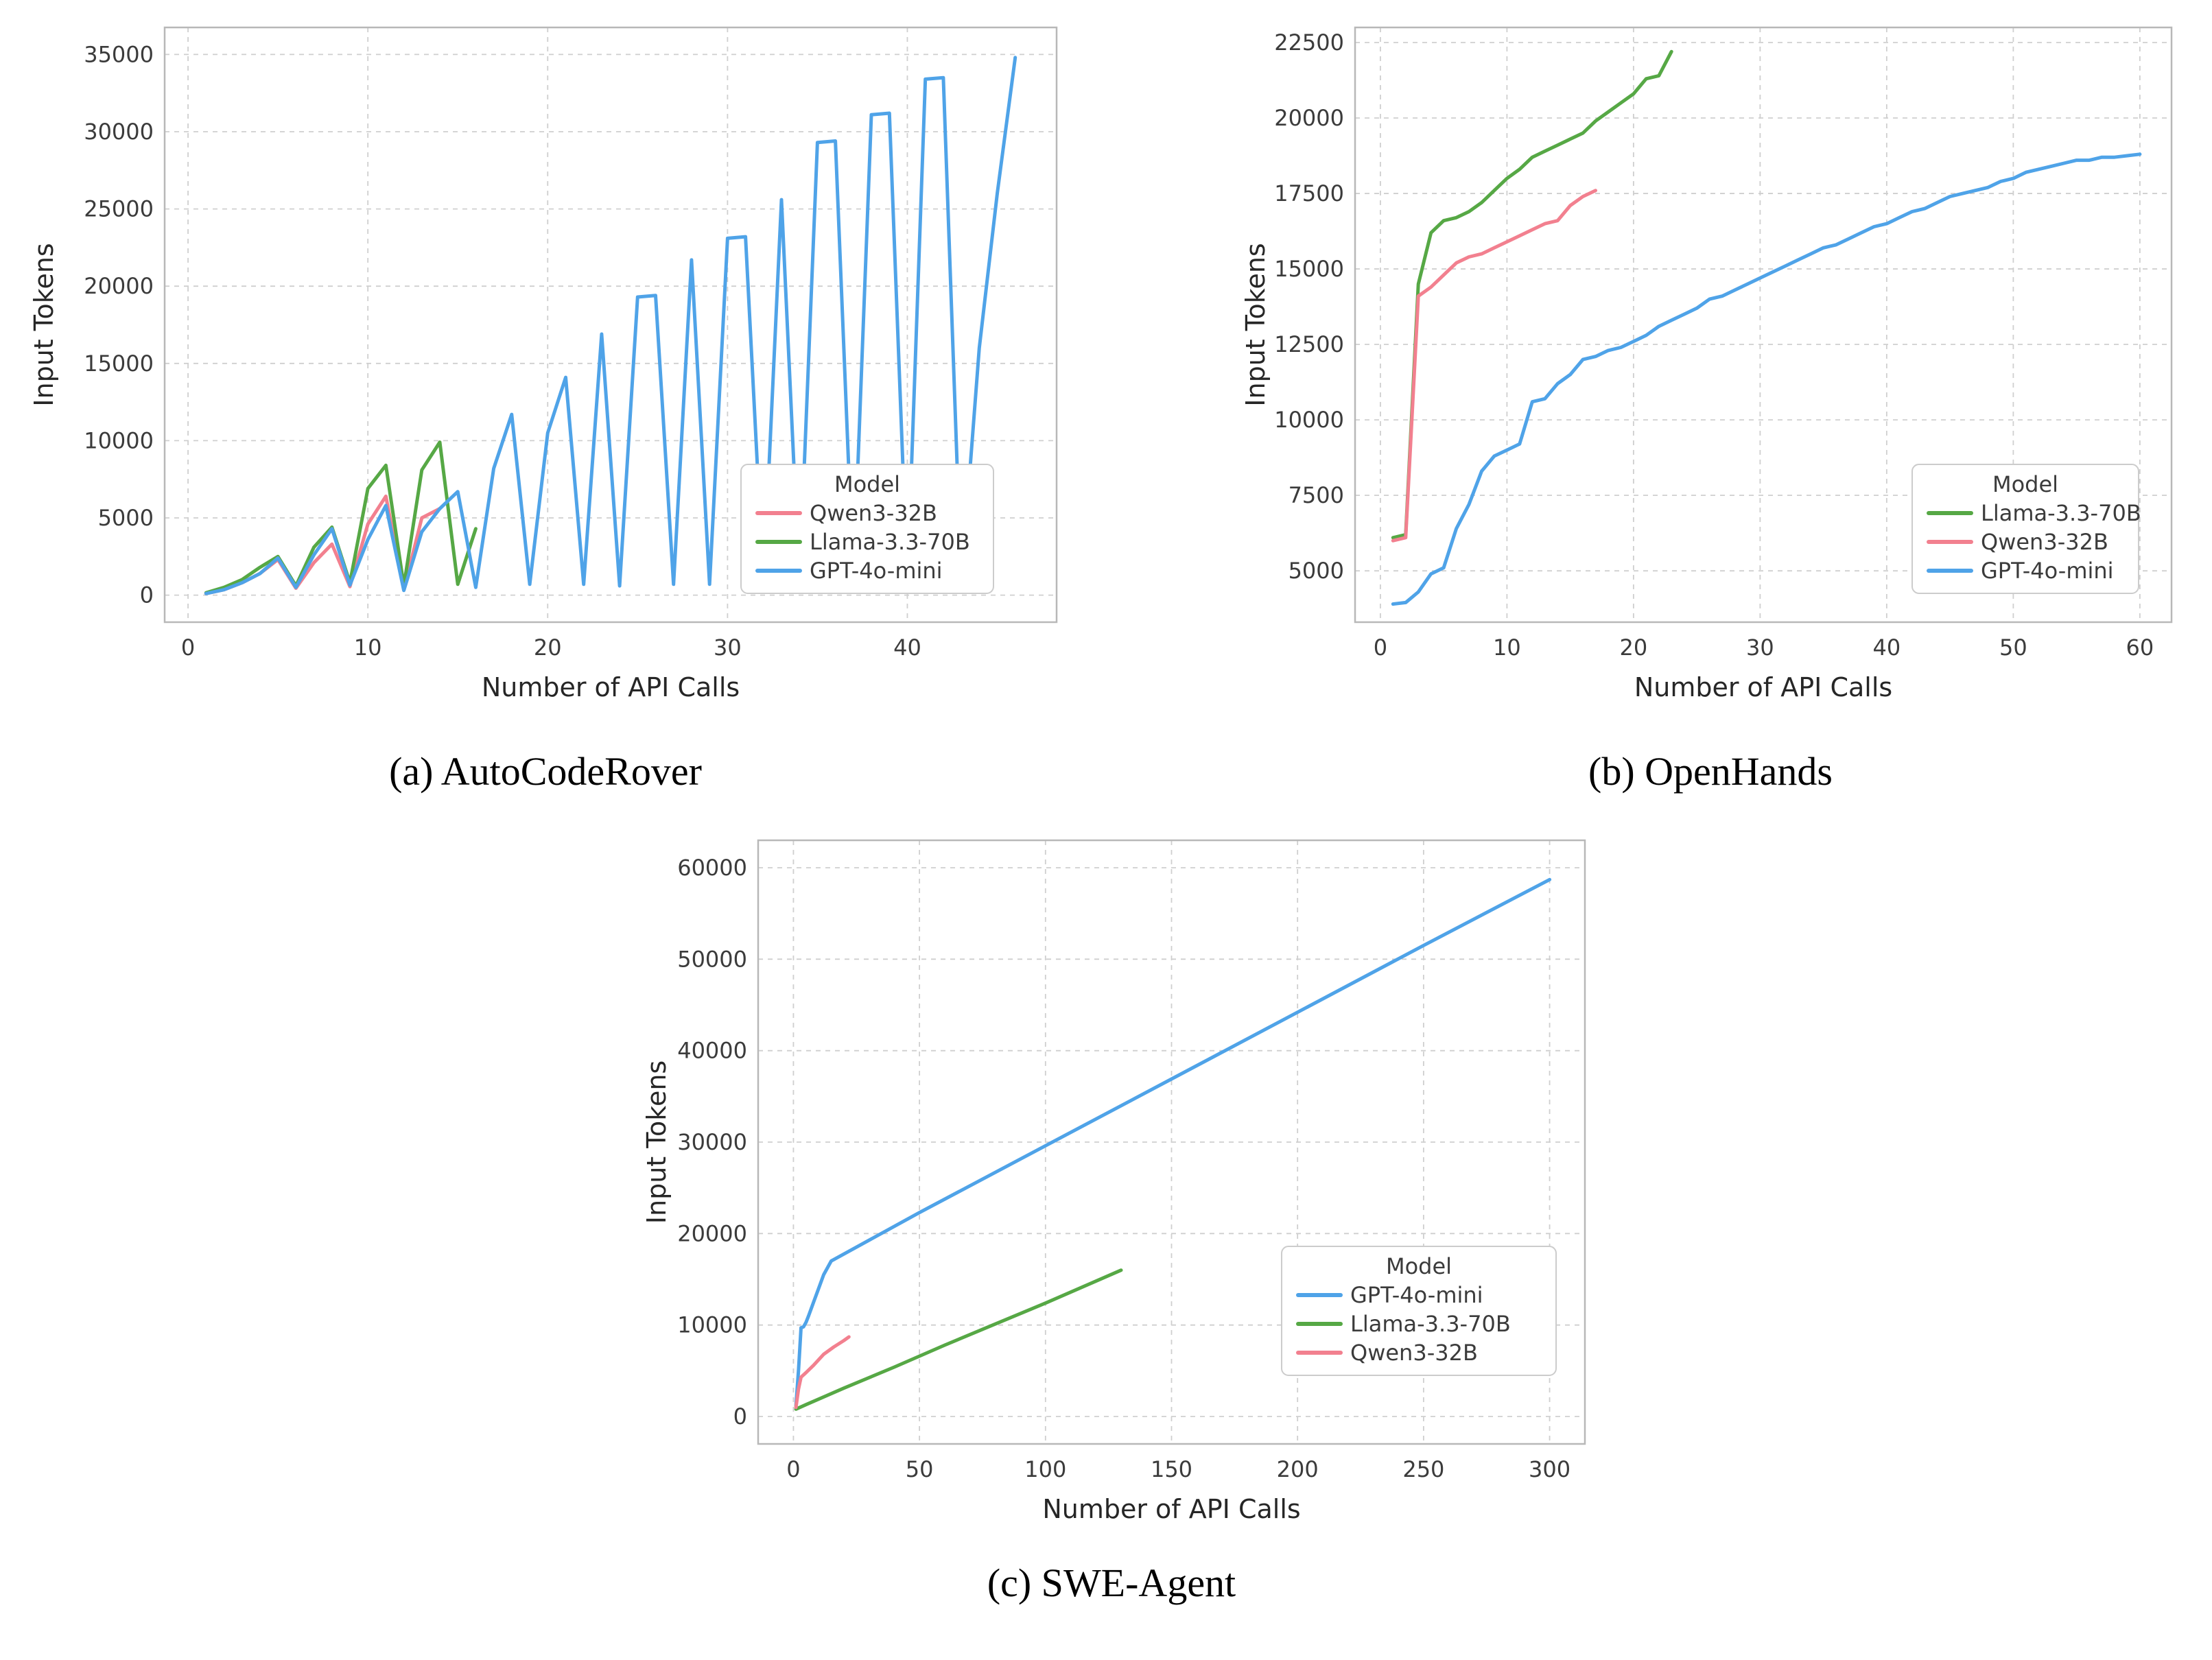  I want to click on y-tick-label: 12500, so click(1309, 344).